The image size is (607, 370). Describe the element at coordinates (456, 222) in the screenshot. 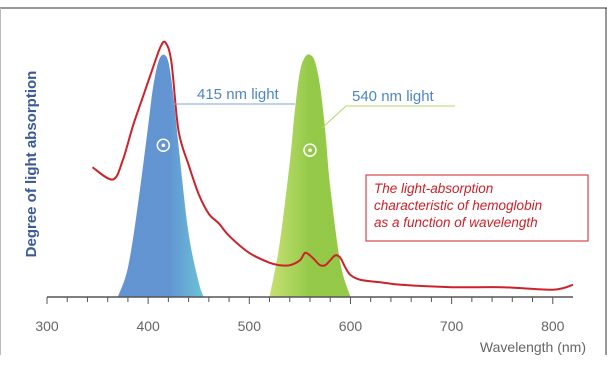

I see `hemoglobin-annotation-line-3: as a function of wavelength` at that location.